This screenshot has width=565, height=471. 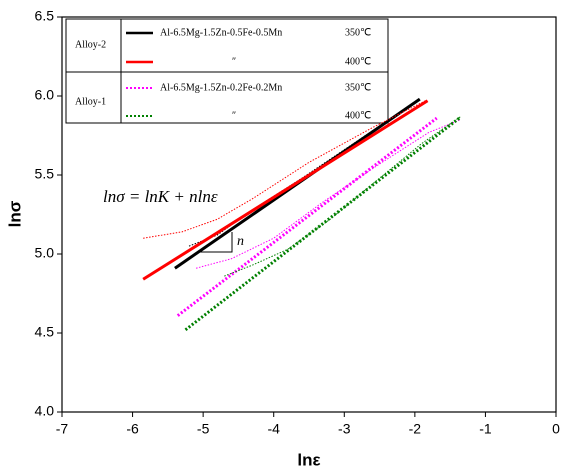 What do you see at coordinates (221, 87) in the screenshot?
I see `legend-label: Al-6.5Mg-1.5Zn-0.2Fe-0.2Mn` at bounding box center [221, 87].